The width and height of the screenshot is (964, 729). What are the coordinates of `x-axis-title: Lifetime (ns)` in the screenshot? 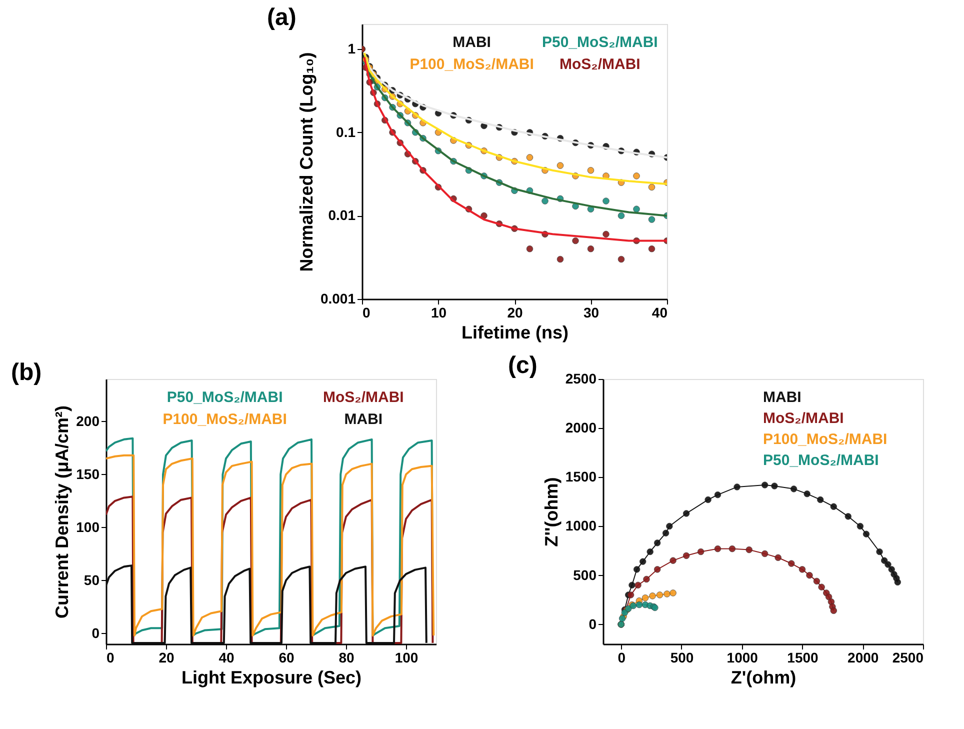 It's located at (515, 332).